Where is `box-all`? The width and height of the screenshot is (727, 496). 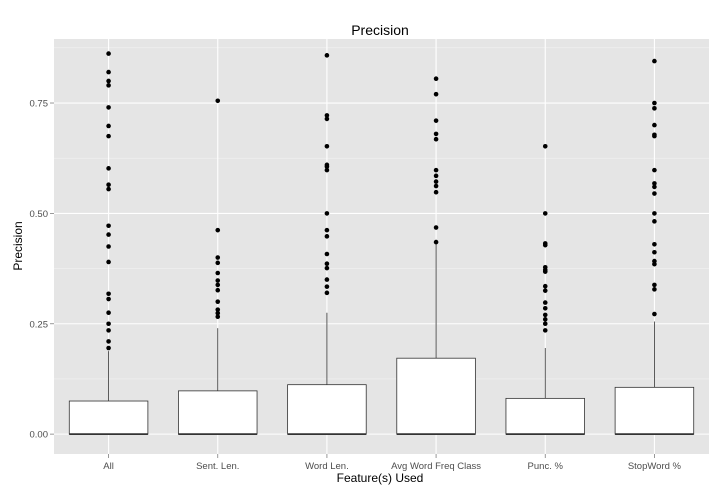 box-all is located at coordinates (108, 243).